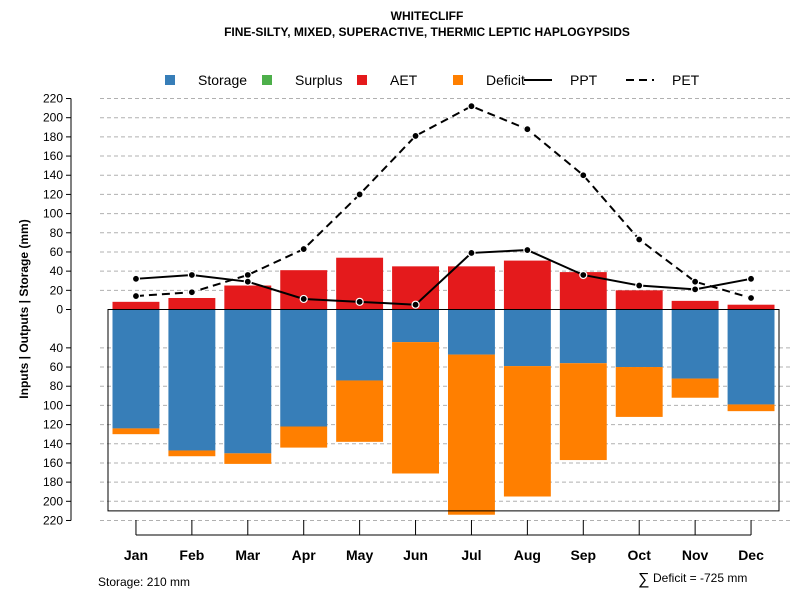 The image size is (800, 600). I want to click on bar-storage-oct, so click(639, 338).